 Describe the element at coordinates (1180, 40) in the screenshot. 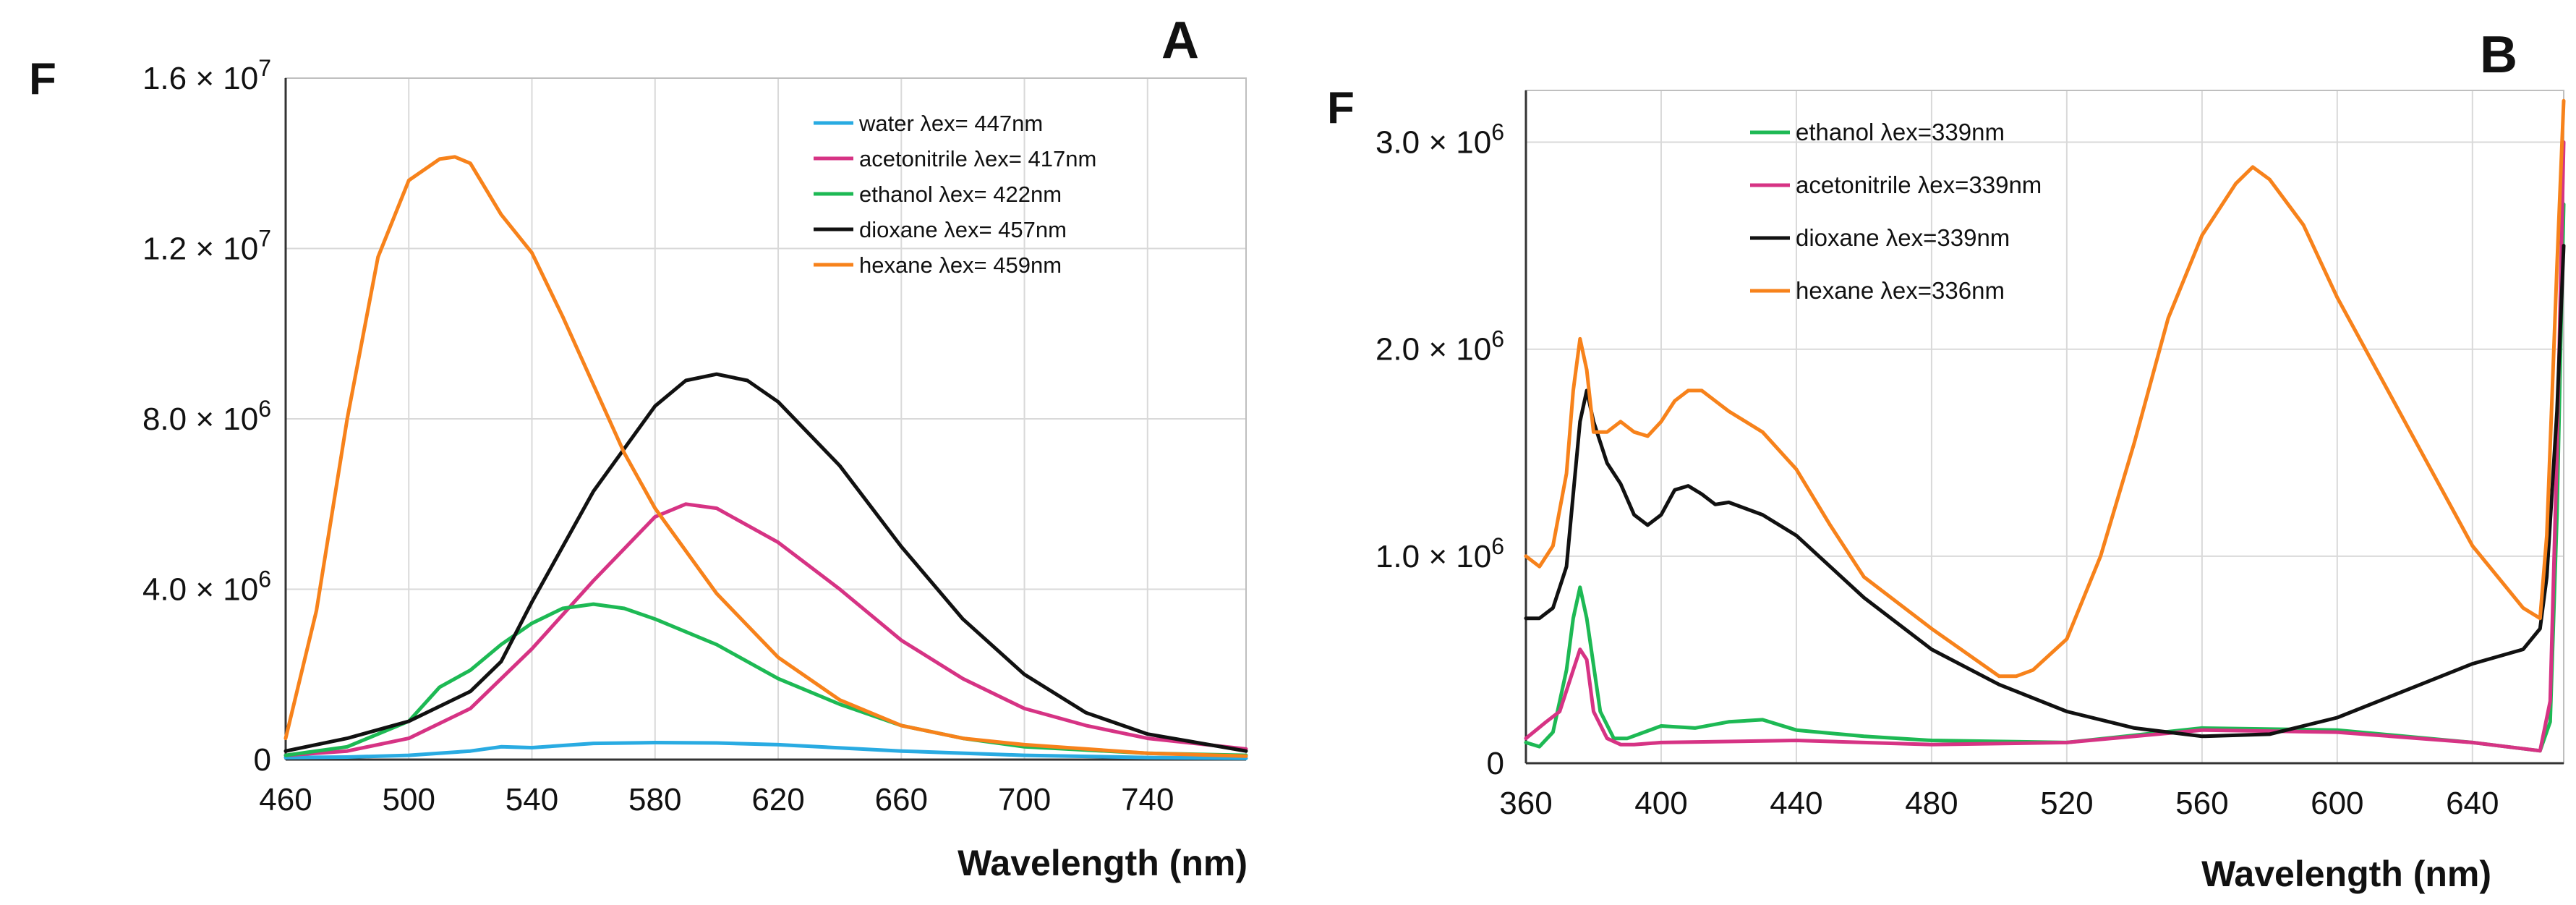

I see `panel-a-label: A` at that location.